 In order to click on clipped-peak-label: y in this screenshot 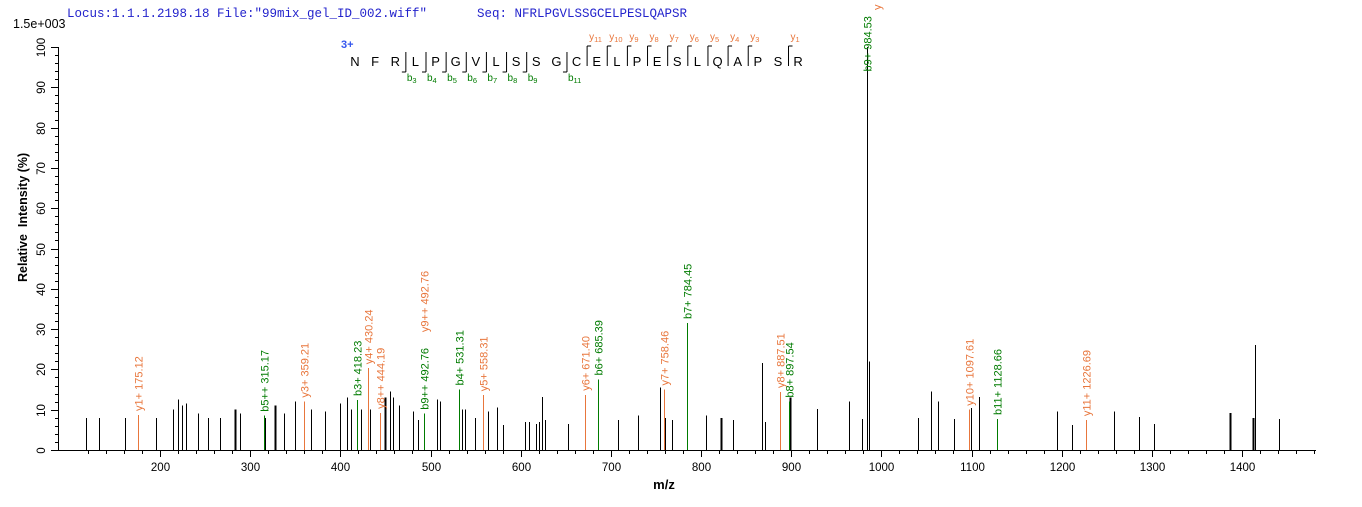, I will do `click(878, 7)`.